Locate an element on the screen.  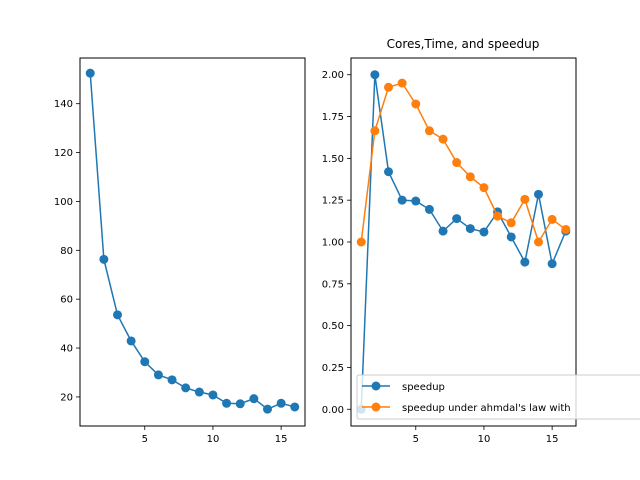
y-tick-label: 120 is located at coordinates (63, 153).